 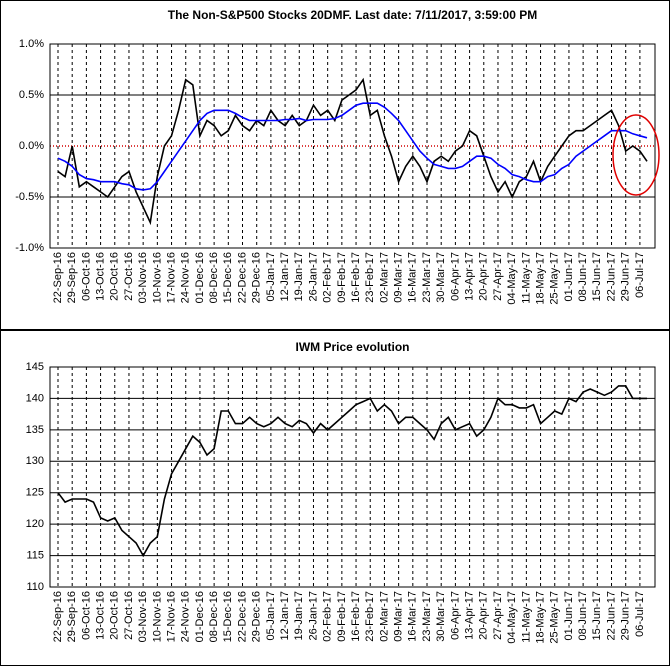 I want to click on y-tick-label: 0.0%, so click(x=31, y=146).